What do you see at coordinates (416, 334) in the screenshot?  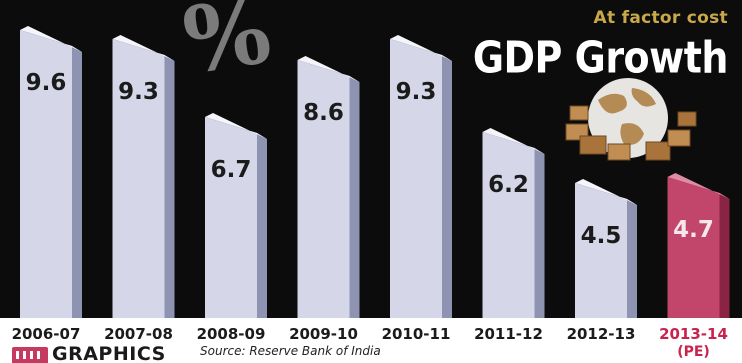 I see `category-label: 2010-11` at bounding box center [416, 334].